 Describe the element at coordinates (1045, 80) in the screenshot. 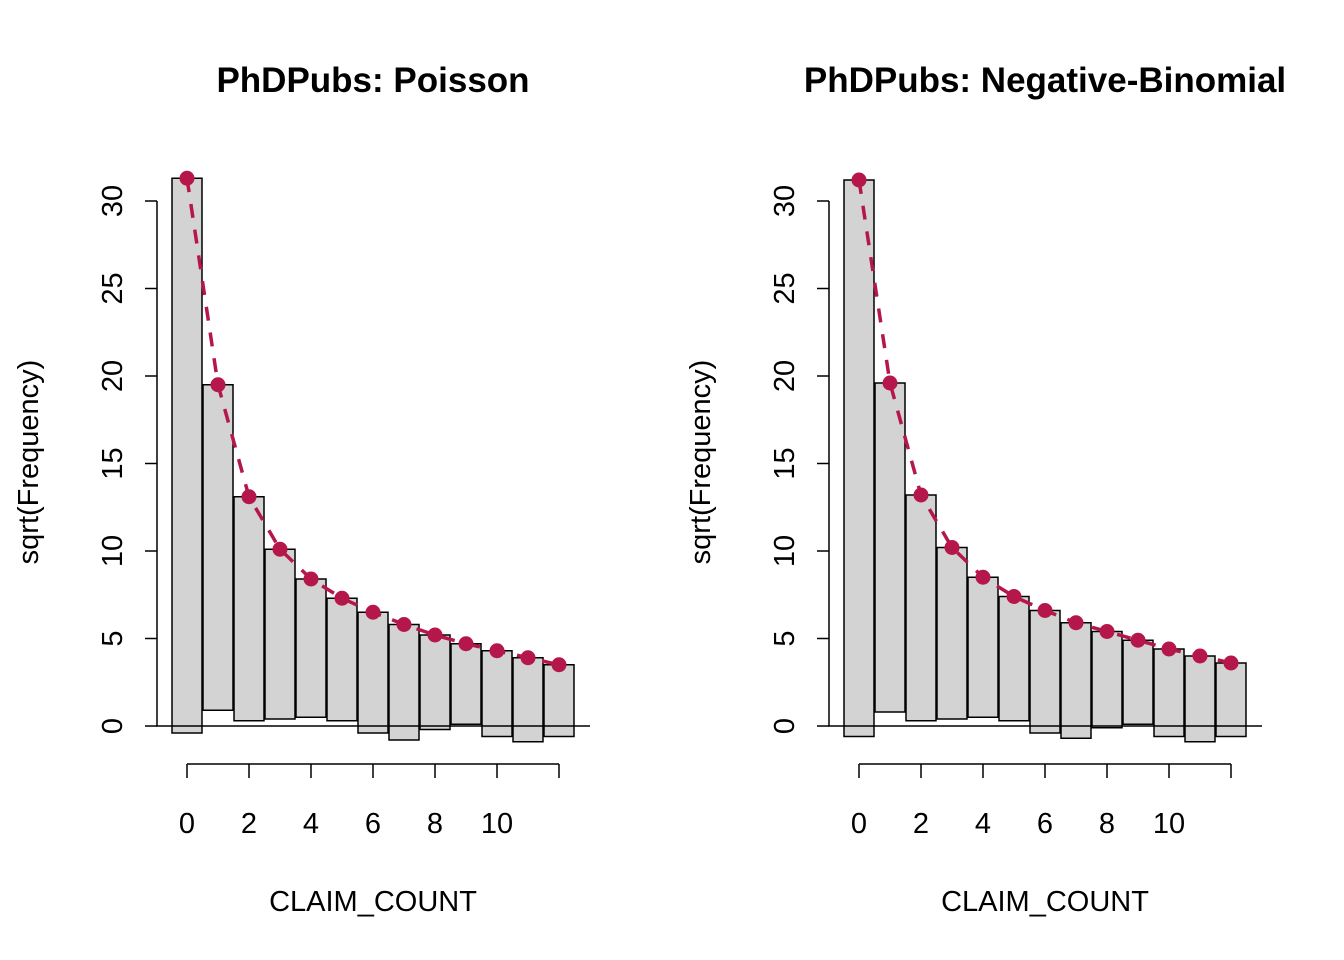

I see `chart-title: PhDPubs: Negative-Binomial` at that location.